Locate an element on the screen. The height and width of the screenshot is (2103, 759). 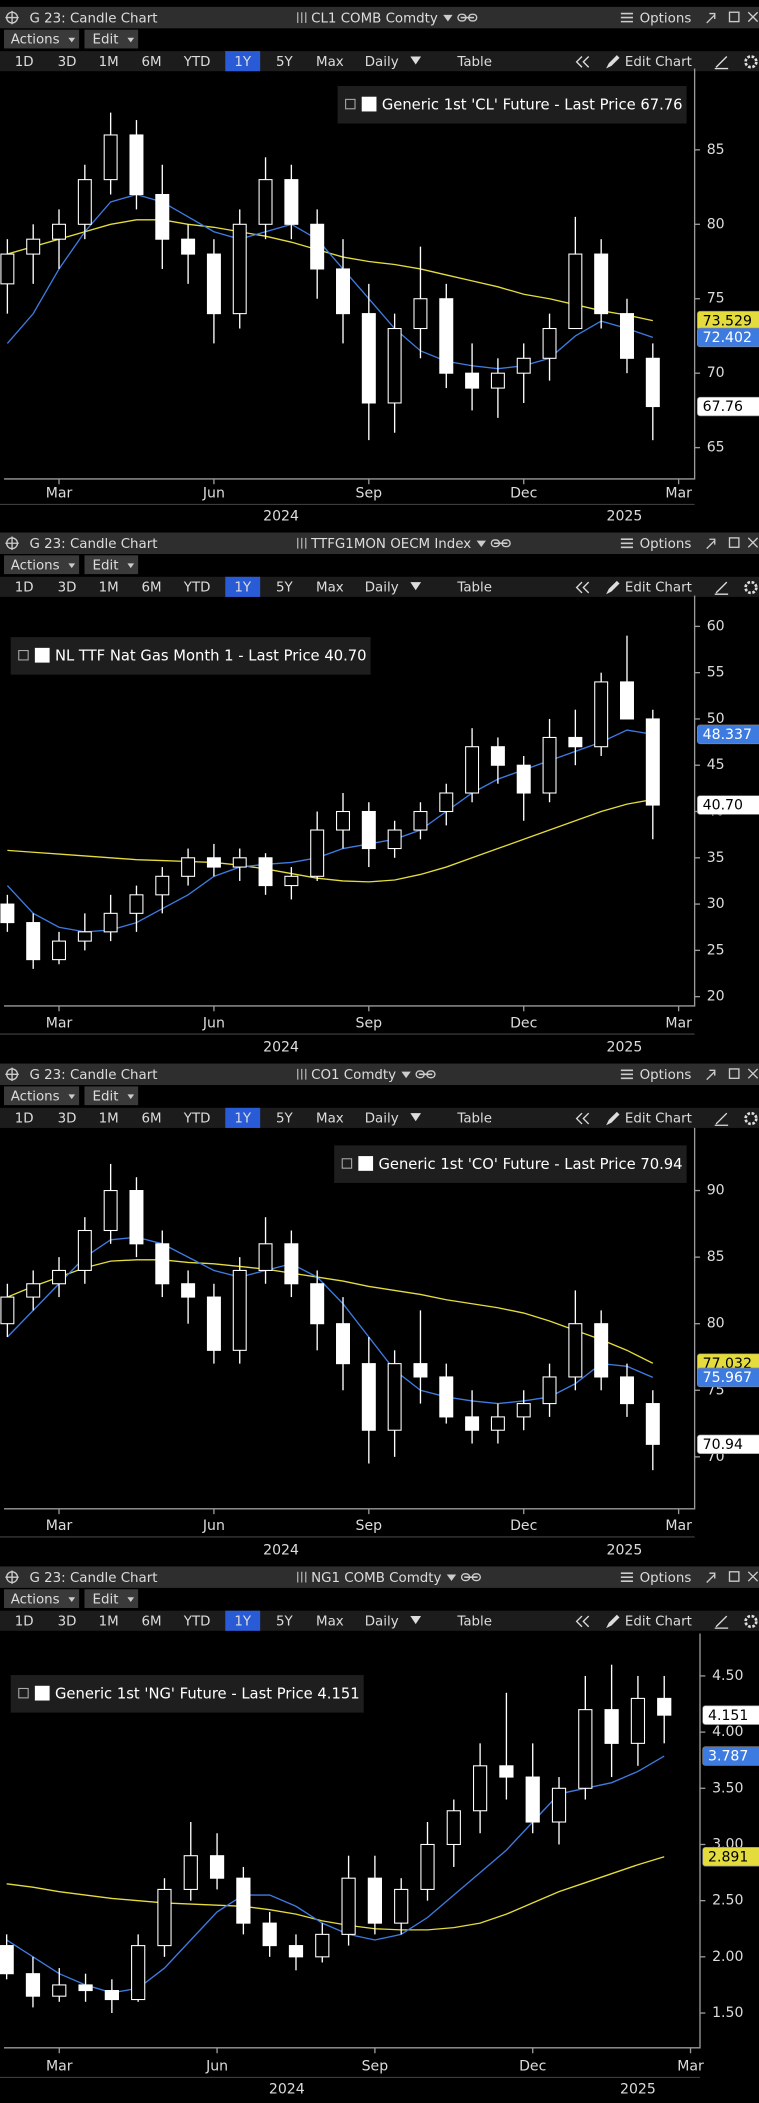
legend-swatch is located at coordinates (42, 1693).